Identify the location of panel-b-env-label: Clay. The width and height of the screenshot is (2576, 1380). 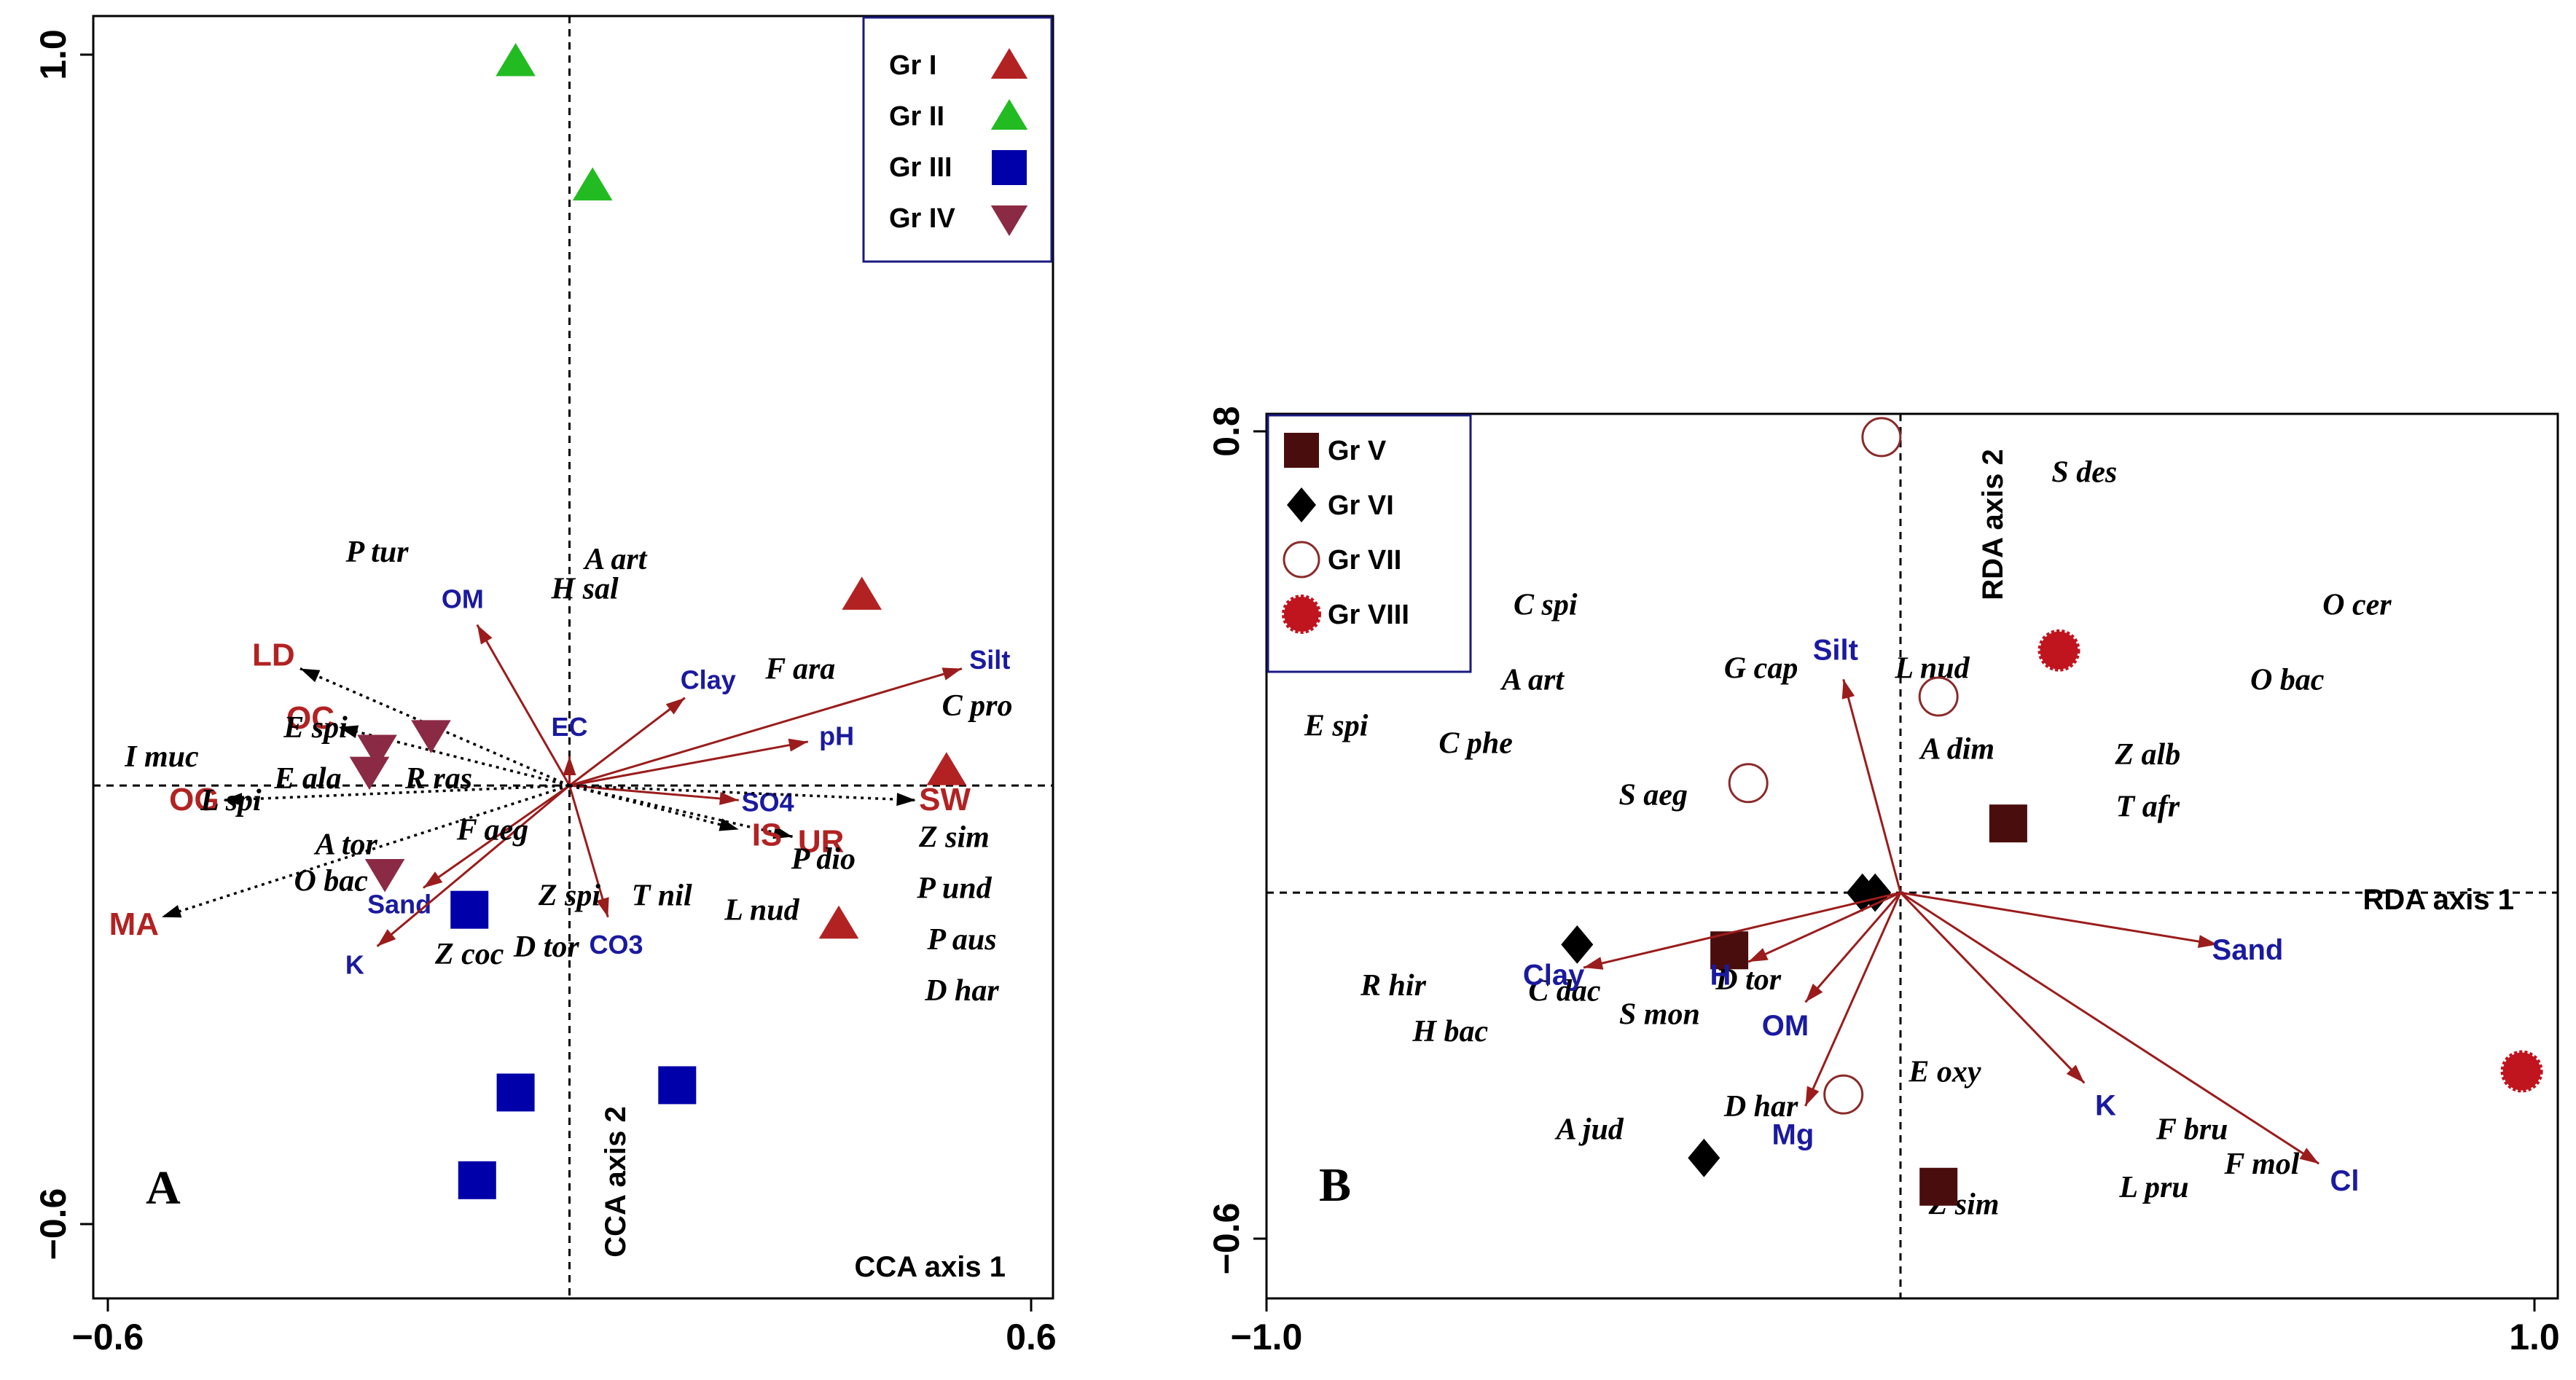
(1554, 976).